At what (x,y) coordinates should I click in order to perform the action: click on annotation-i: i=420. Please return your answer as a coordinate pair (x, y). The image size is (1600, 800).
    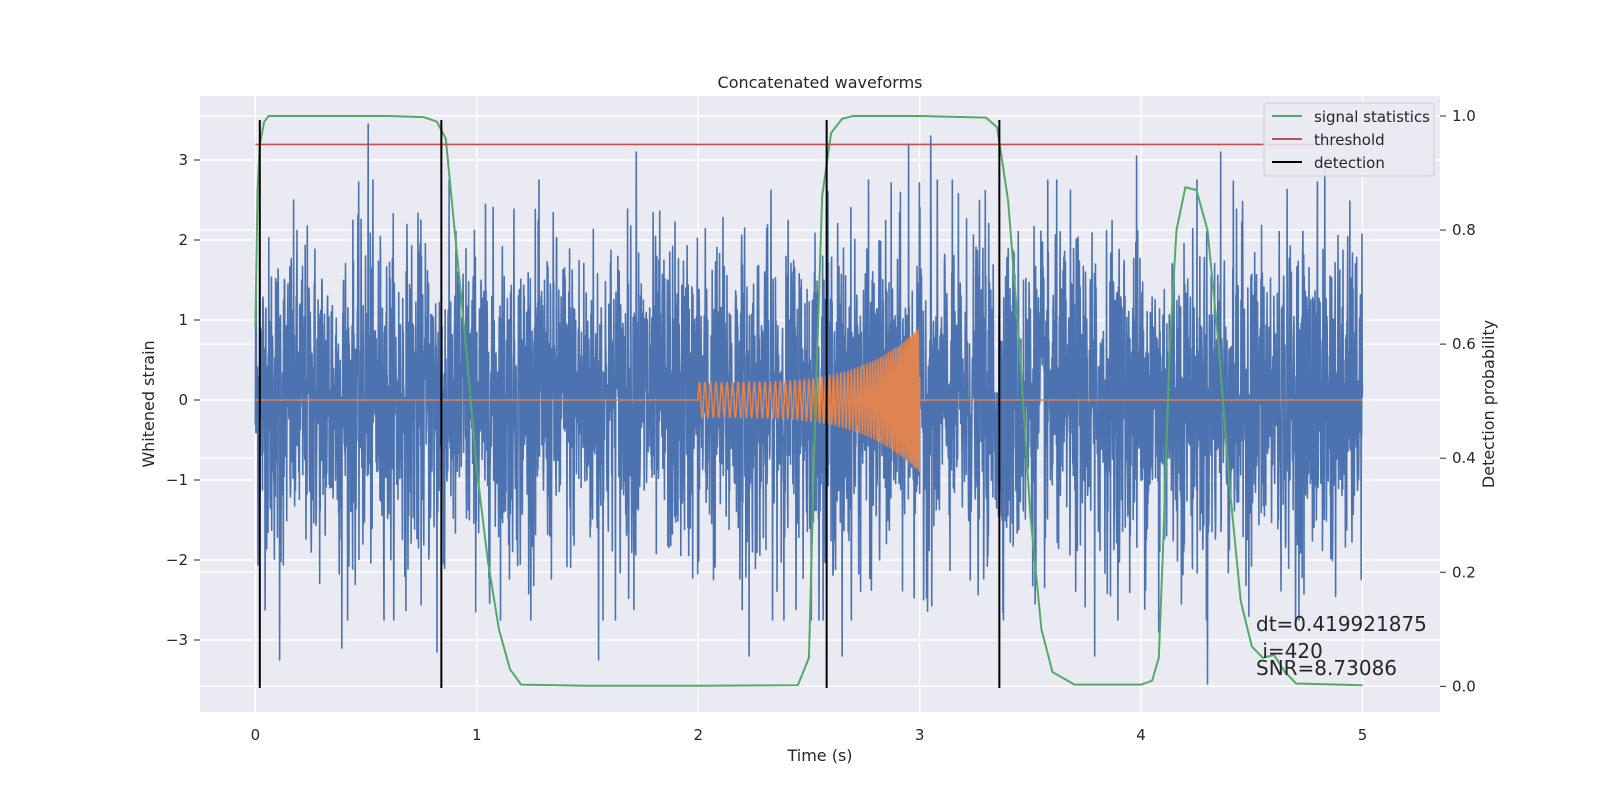
    Looking at the image, I should click on (1289, 651).